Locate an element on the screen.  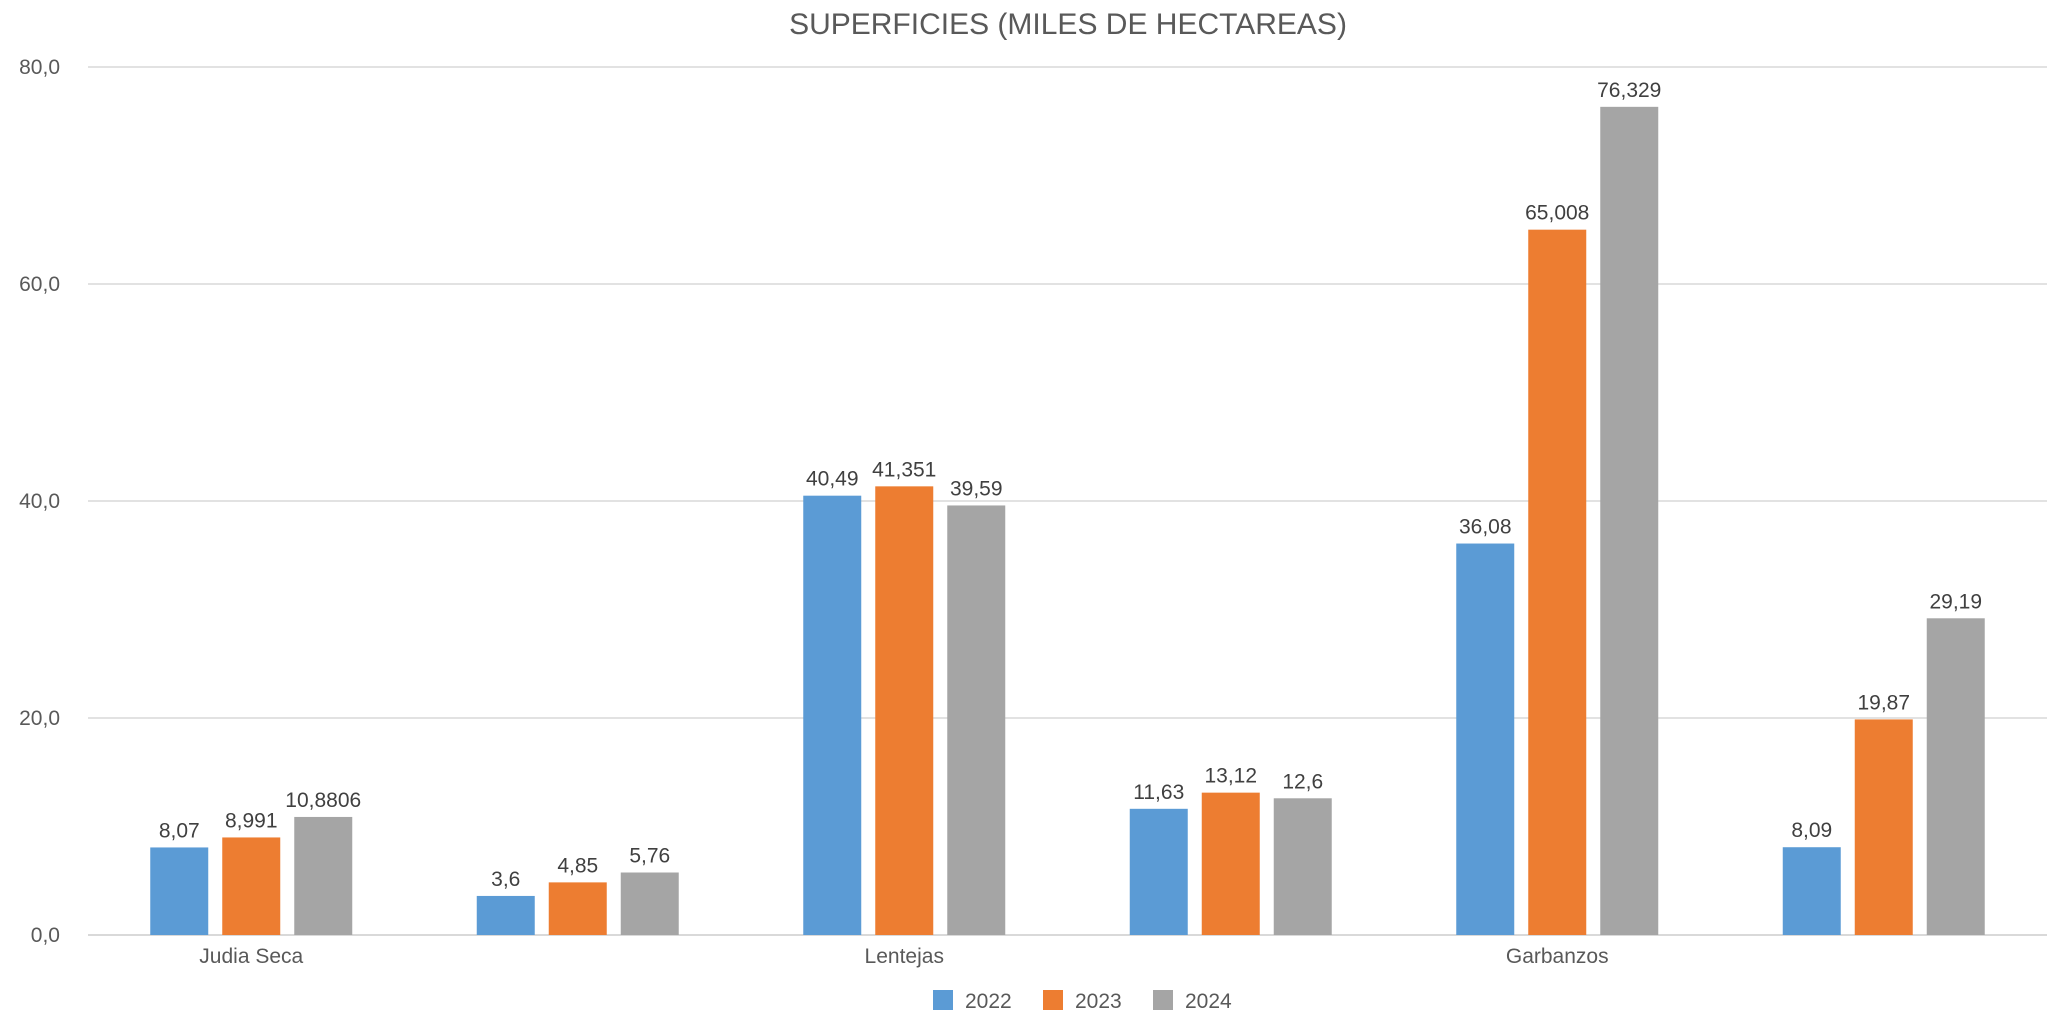
data-label: 65,008 is located at coordinates (1557, 213).